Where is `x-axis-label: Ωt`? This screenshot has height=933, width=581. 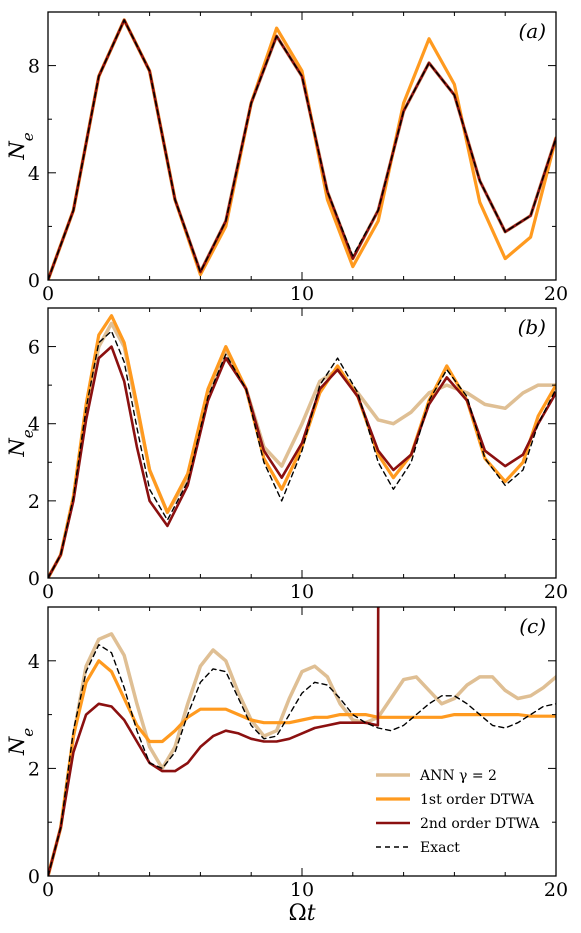
x-axis-label: Ωt is located at coordinates (301, 913).